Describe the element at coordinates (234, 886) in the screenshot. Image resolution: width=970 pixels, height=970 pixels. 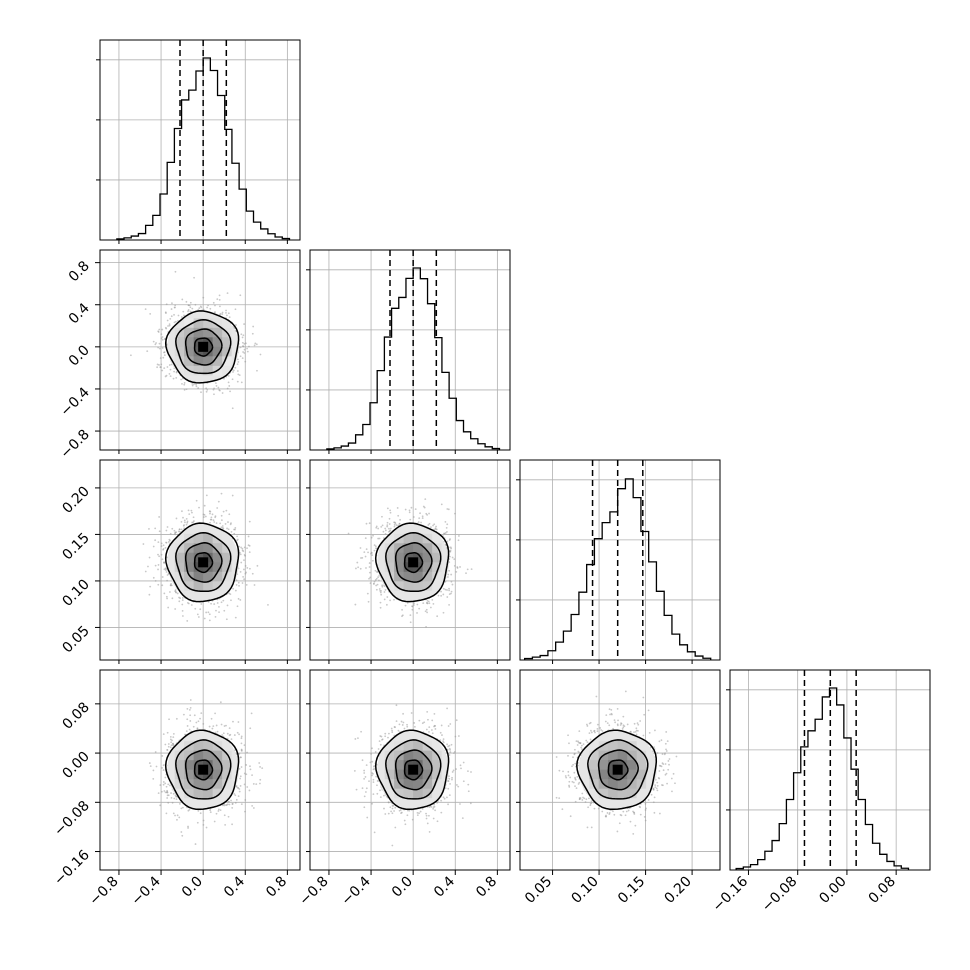
I see `x-tick-label: 0.4` at that location.